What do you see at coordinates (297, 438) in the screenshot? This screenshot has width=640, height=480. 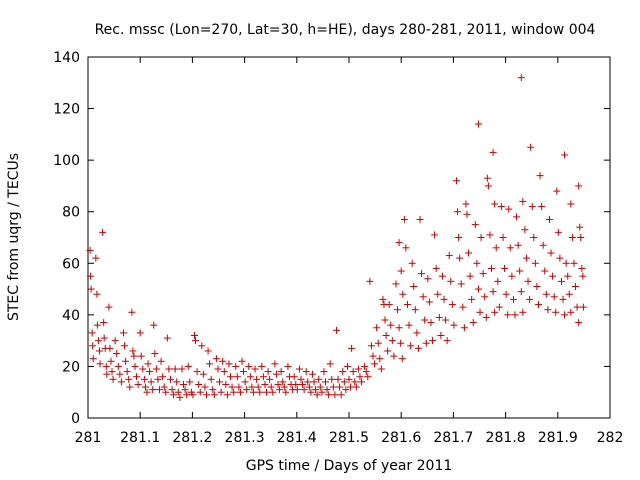 I see `x-tick-label: 281.4` at bounding box center [297, 438].